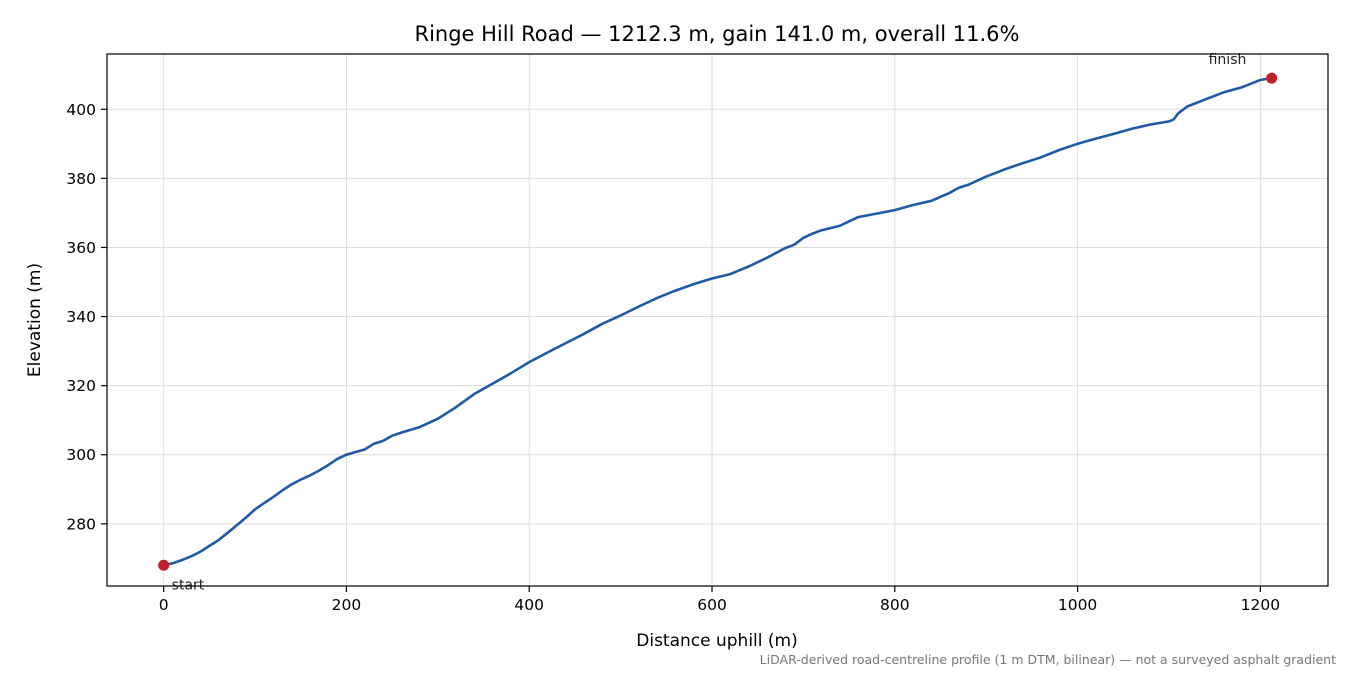 This screenshot has height=675, width=1350. What do you see at coordinates (35, 320) in the screenshot?
I see `y-axis-label: Elevation (m)` at bounding box center [35, 320].